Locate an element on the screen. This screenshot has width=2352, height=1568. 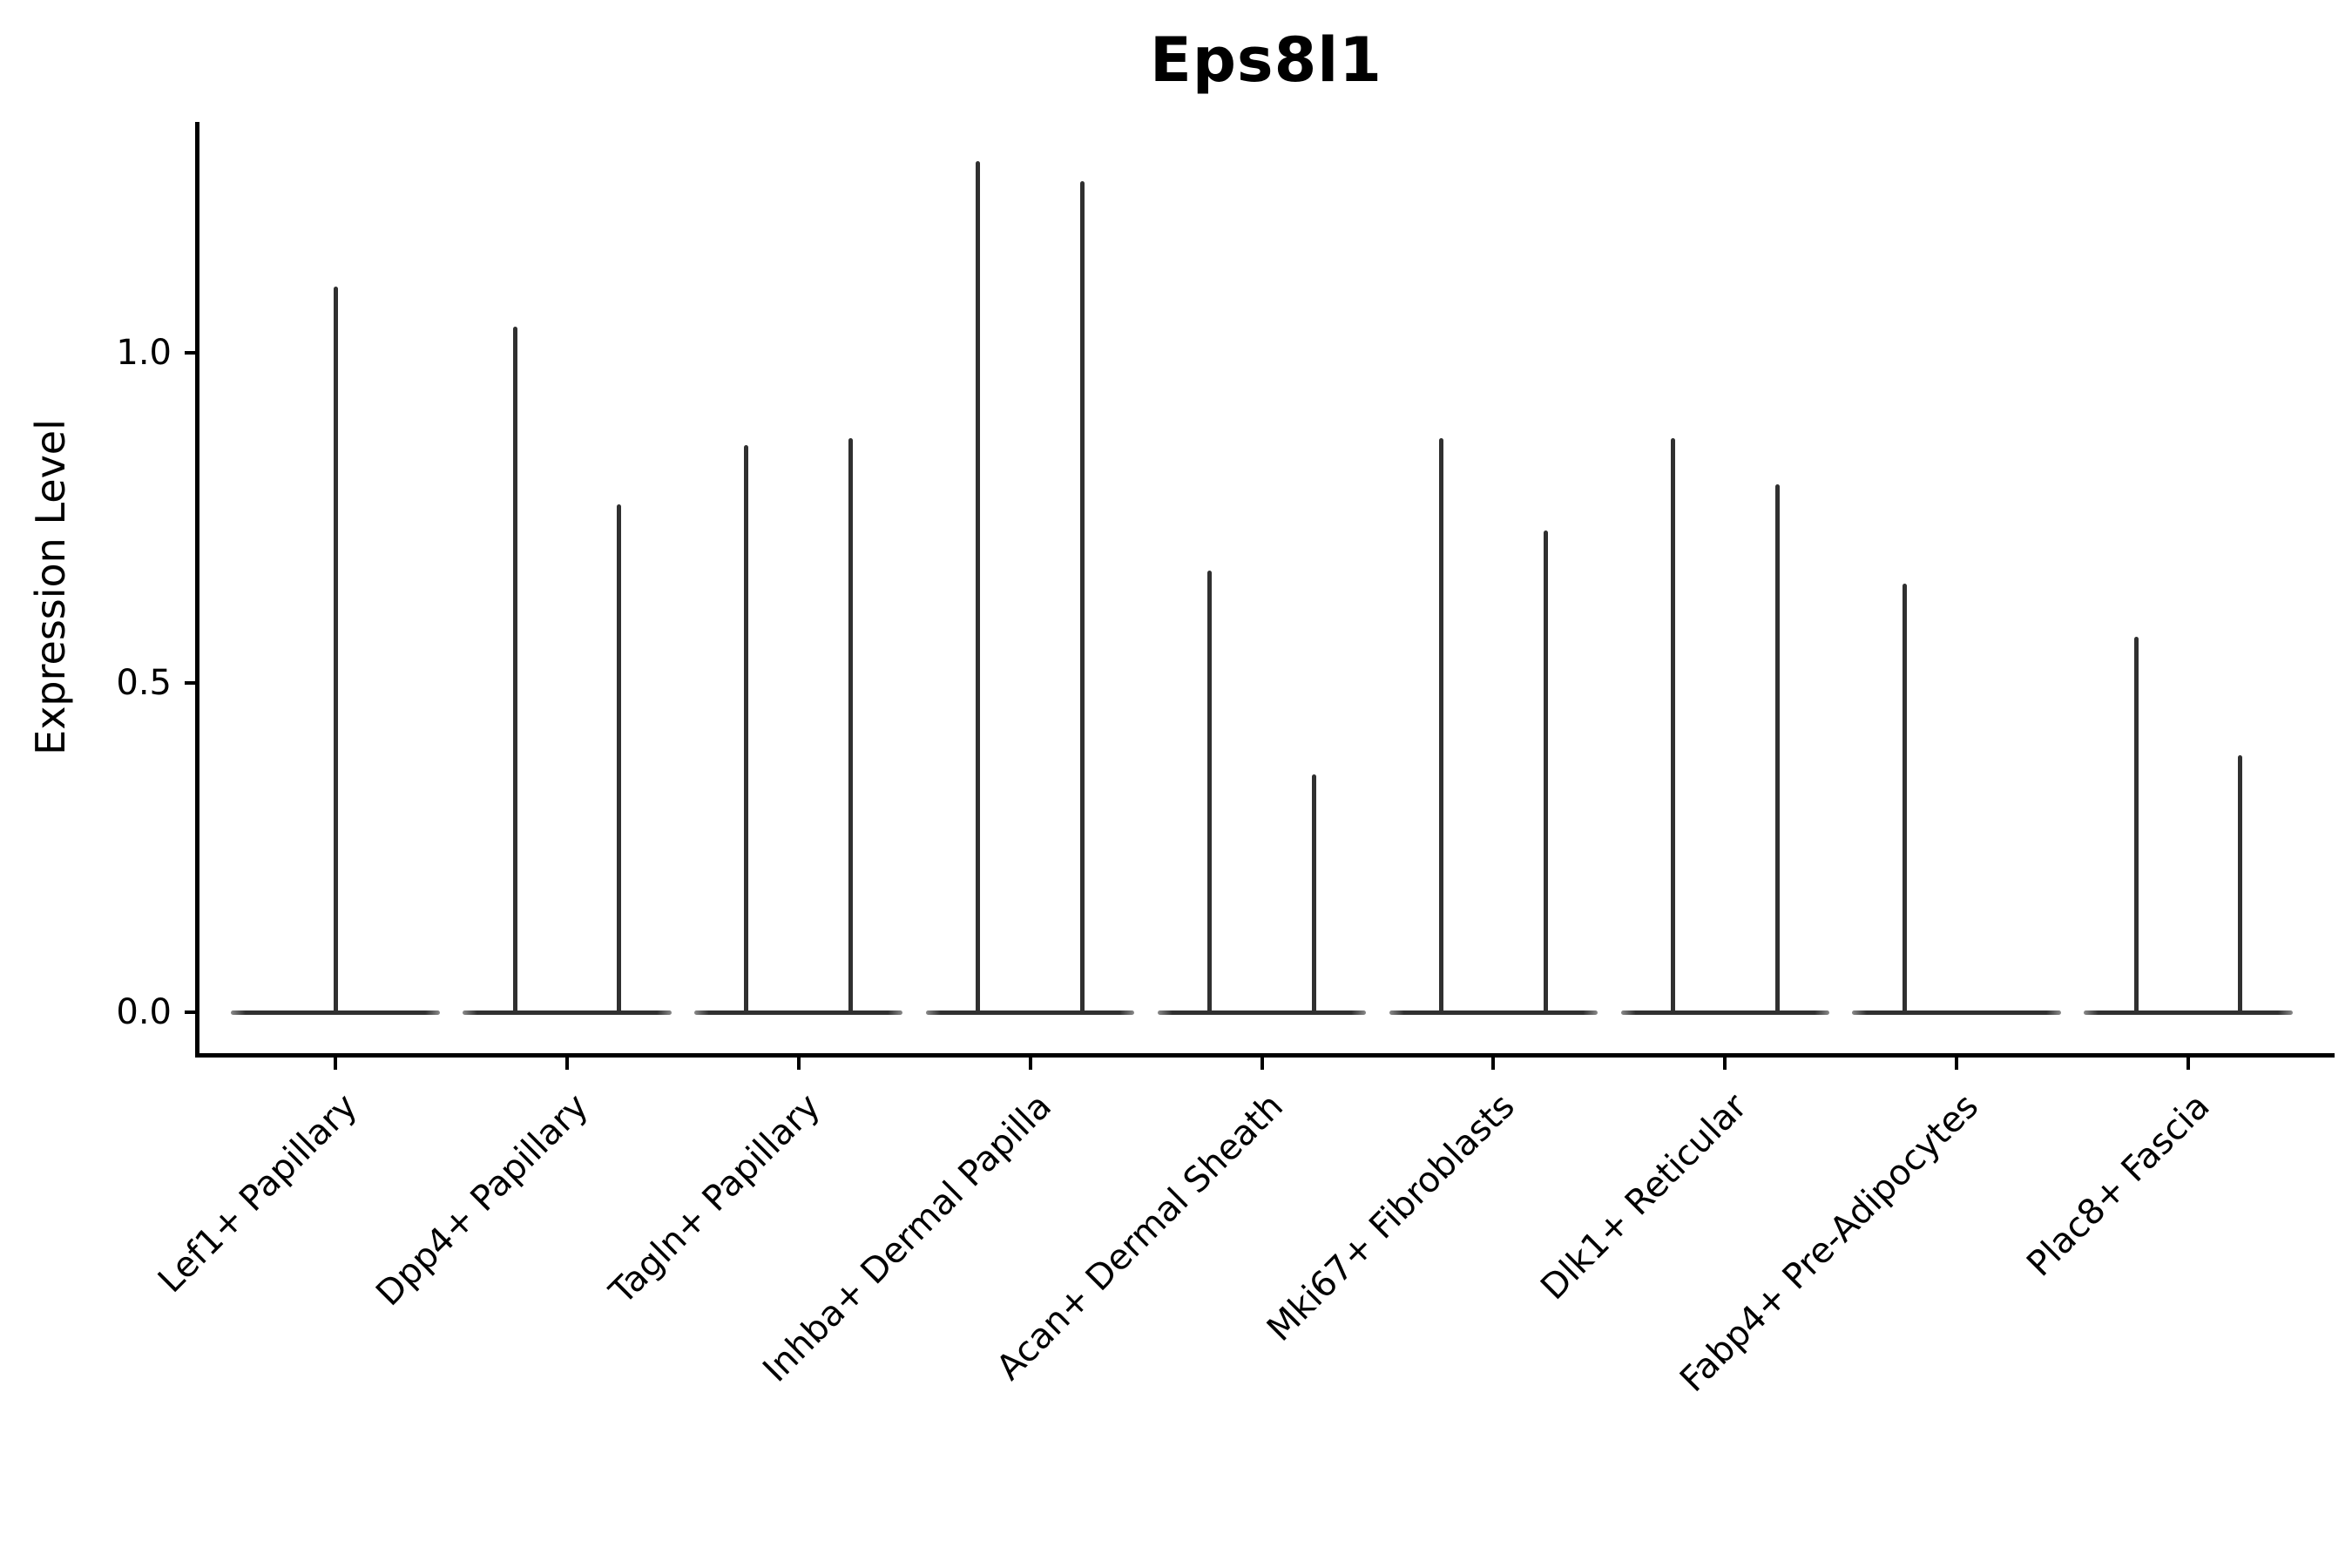
x-axis-spine is located at coordinates (1265, 1055).